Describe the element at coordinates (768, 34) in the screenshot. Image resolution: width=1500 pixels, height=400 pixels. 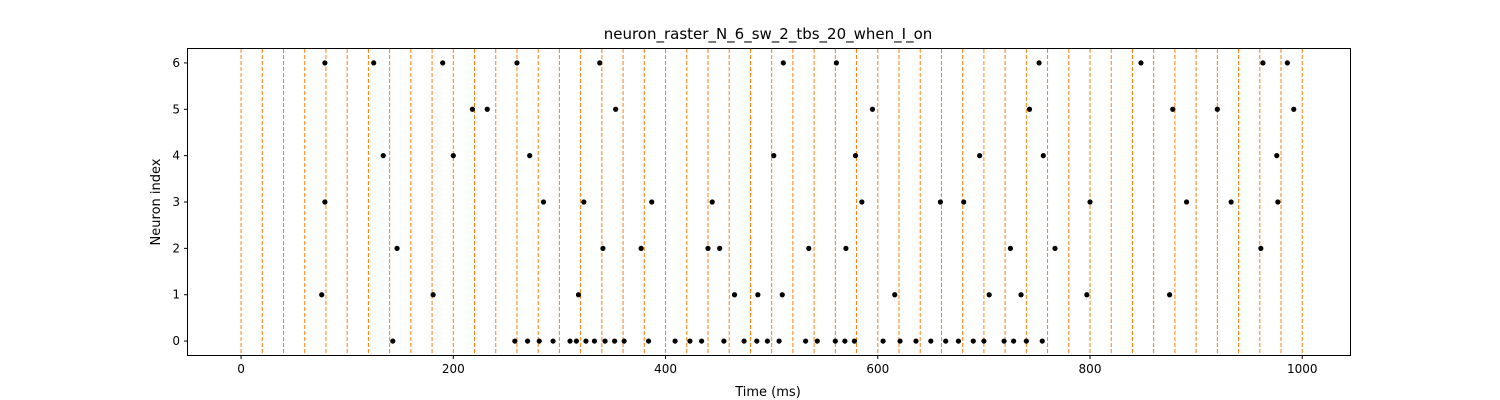
I see `chart-title: neuron_raster_N_6_sw_2_tbs_20_when_I_on` at that location.